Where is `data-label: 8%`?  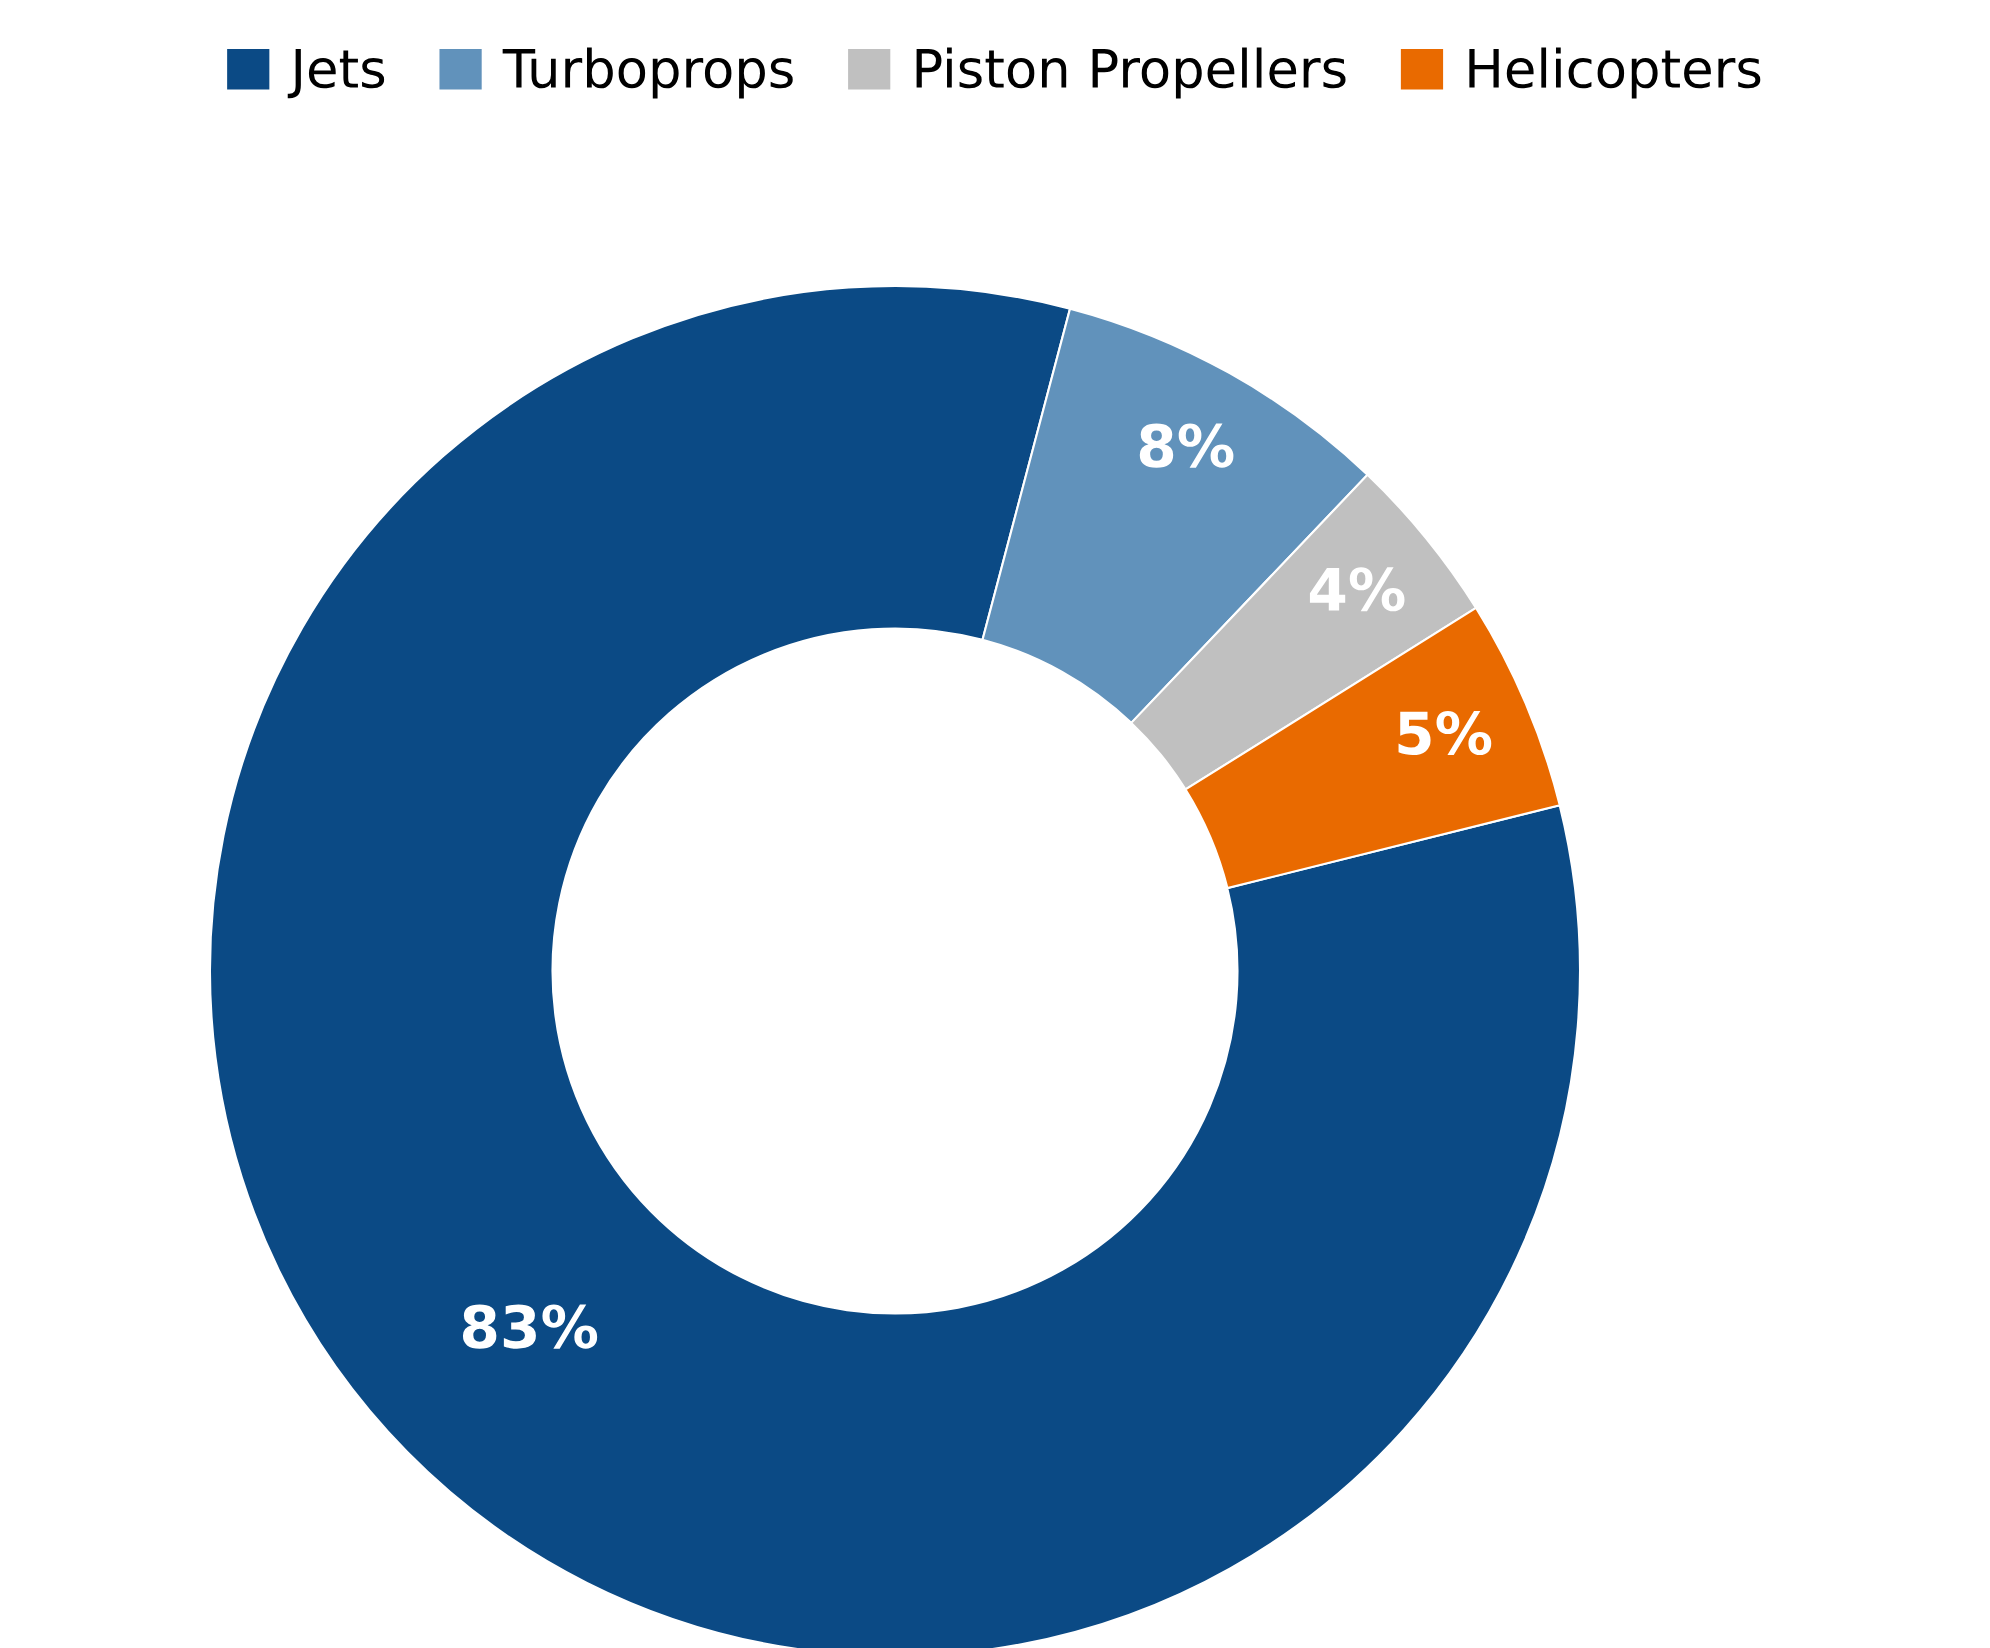
data-label: 8% is located at coordinates (1186, 445).